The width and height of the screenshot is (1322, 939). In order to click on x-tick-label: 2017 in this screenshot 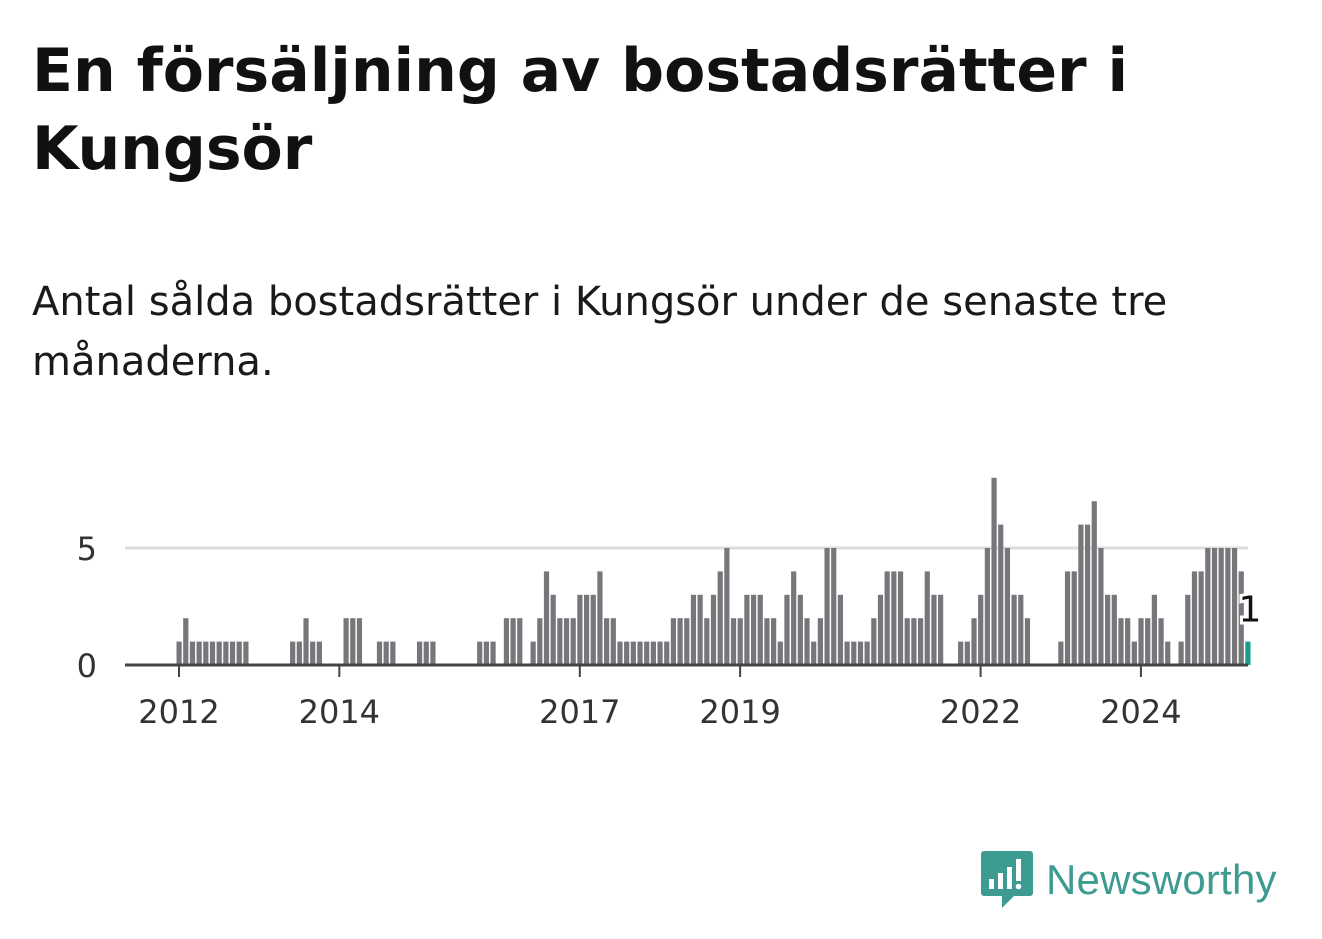, I will do `click(579, 712)`.